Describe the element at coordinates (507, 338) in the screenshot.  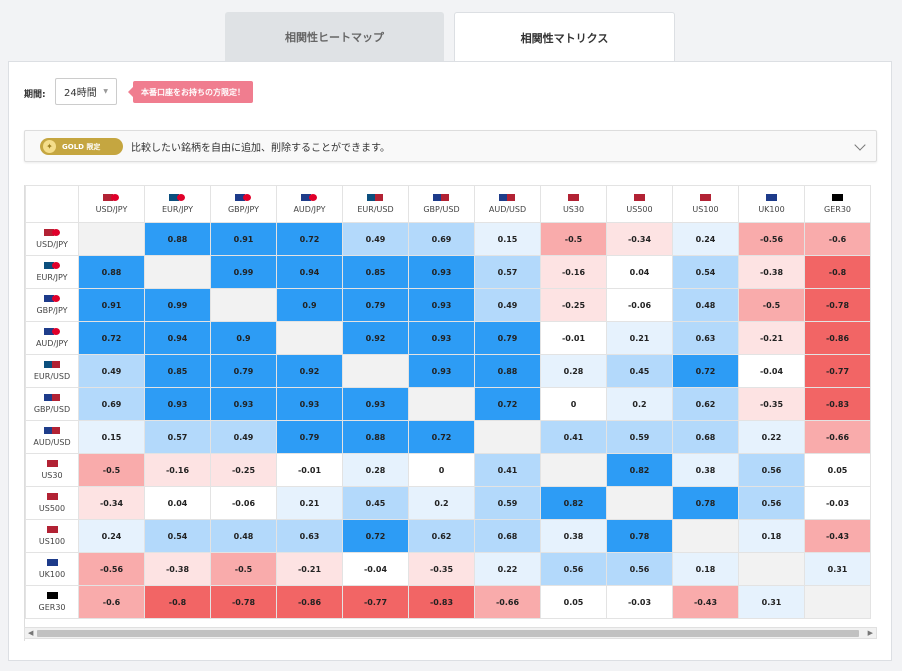
I see `correlation-cell: 0.79` at that location.